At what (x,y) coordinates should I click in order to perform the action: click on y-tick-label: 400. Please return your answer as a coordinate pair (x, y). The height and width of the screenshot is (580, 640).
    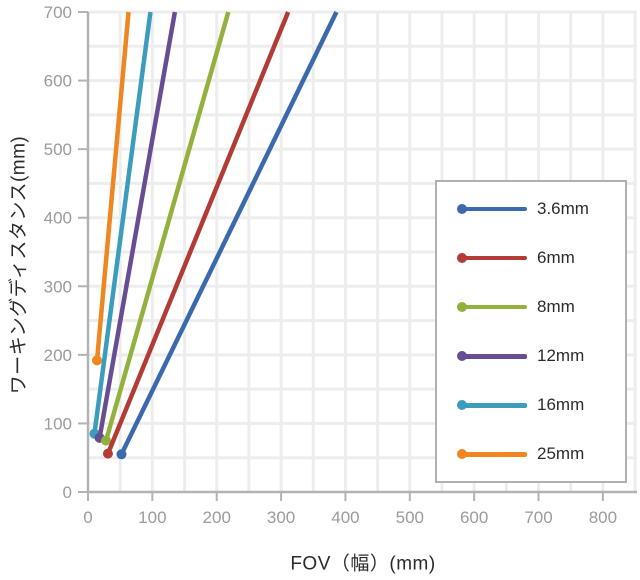
    Looking at the image, I should click on (58, 218).